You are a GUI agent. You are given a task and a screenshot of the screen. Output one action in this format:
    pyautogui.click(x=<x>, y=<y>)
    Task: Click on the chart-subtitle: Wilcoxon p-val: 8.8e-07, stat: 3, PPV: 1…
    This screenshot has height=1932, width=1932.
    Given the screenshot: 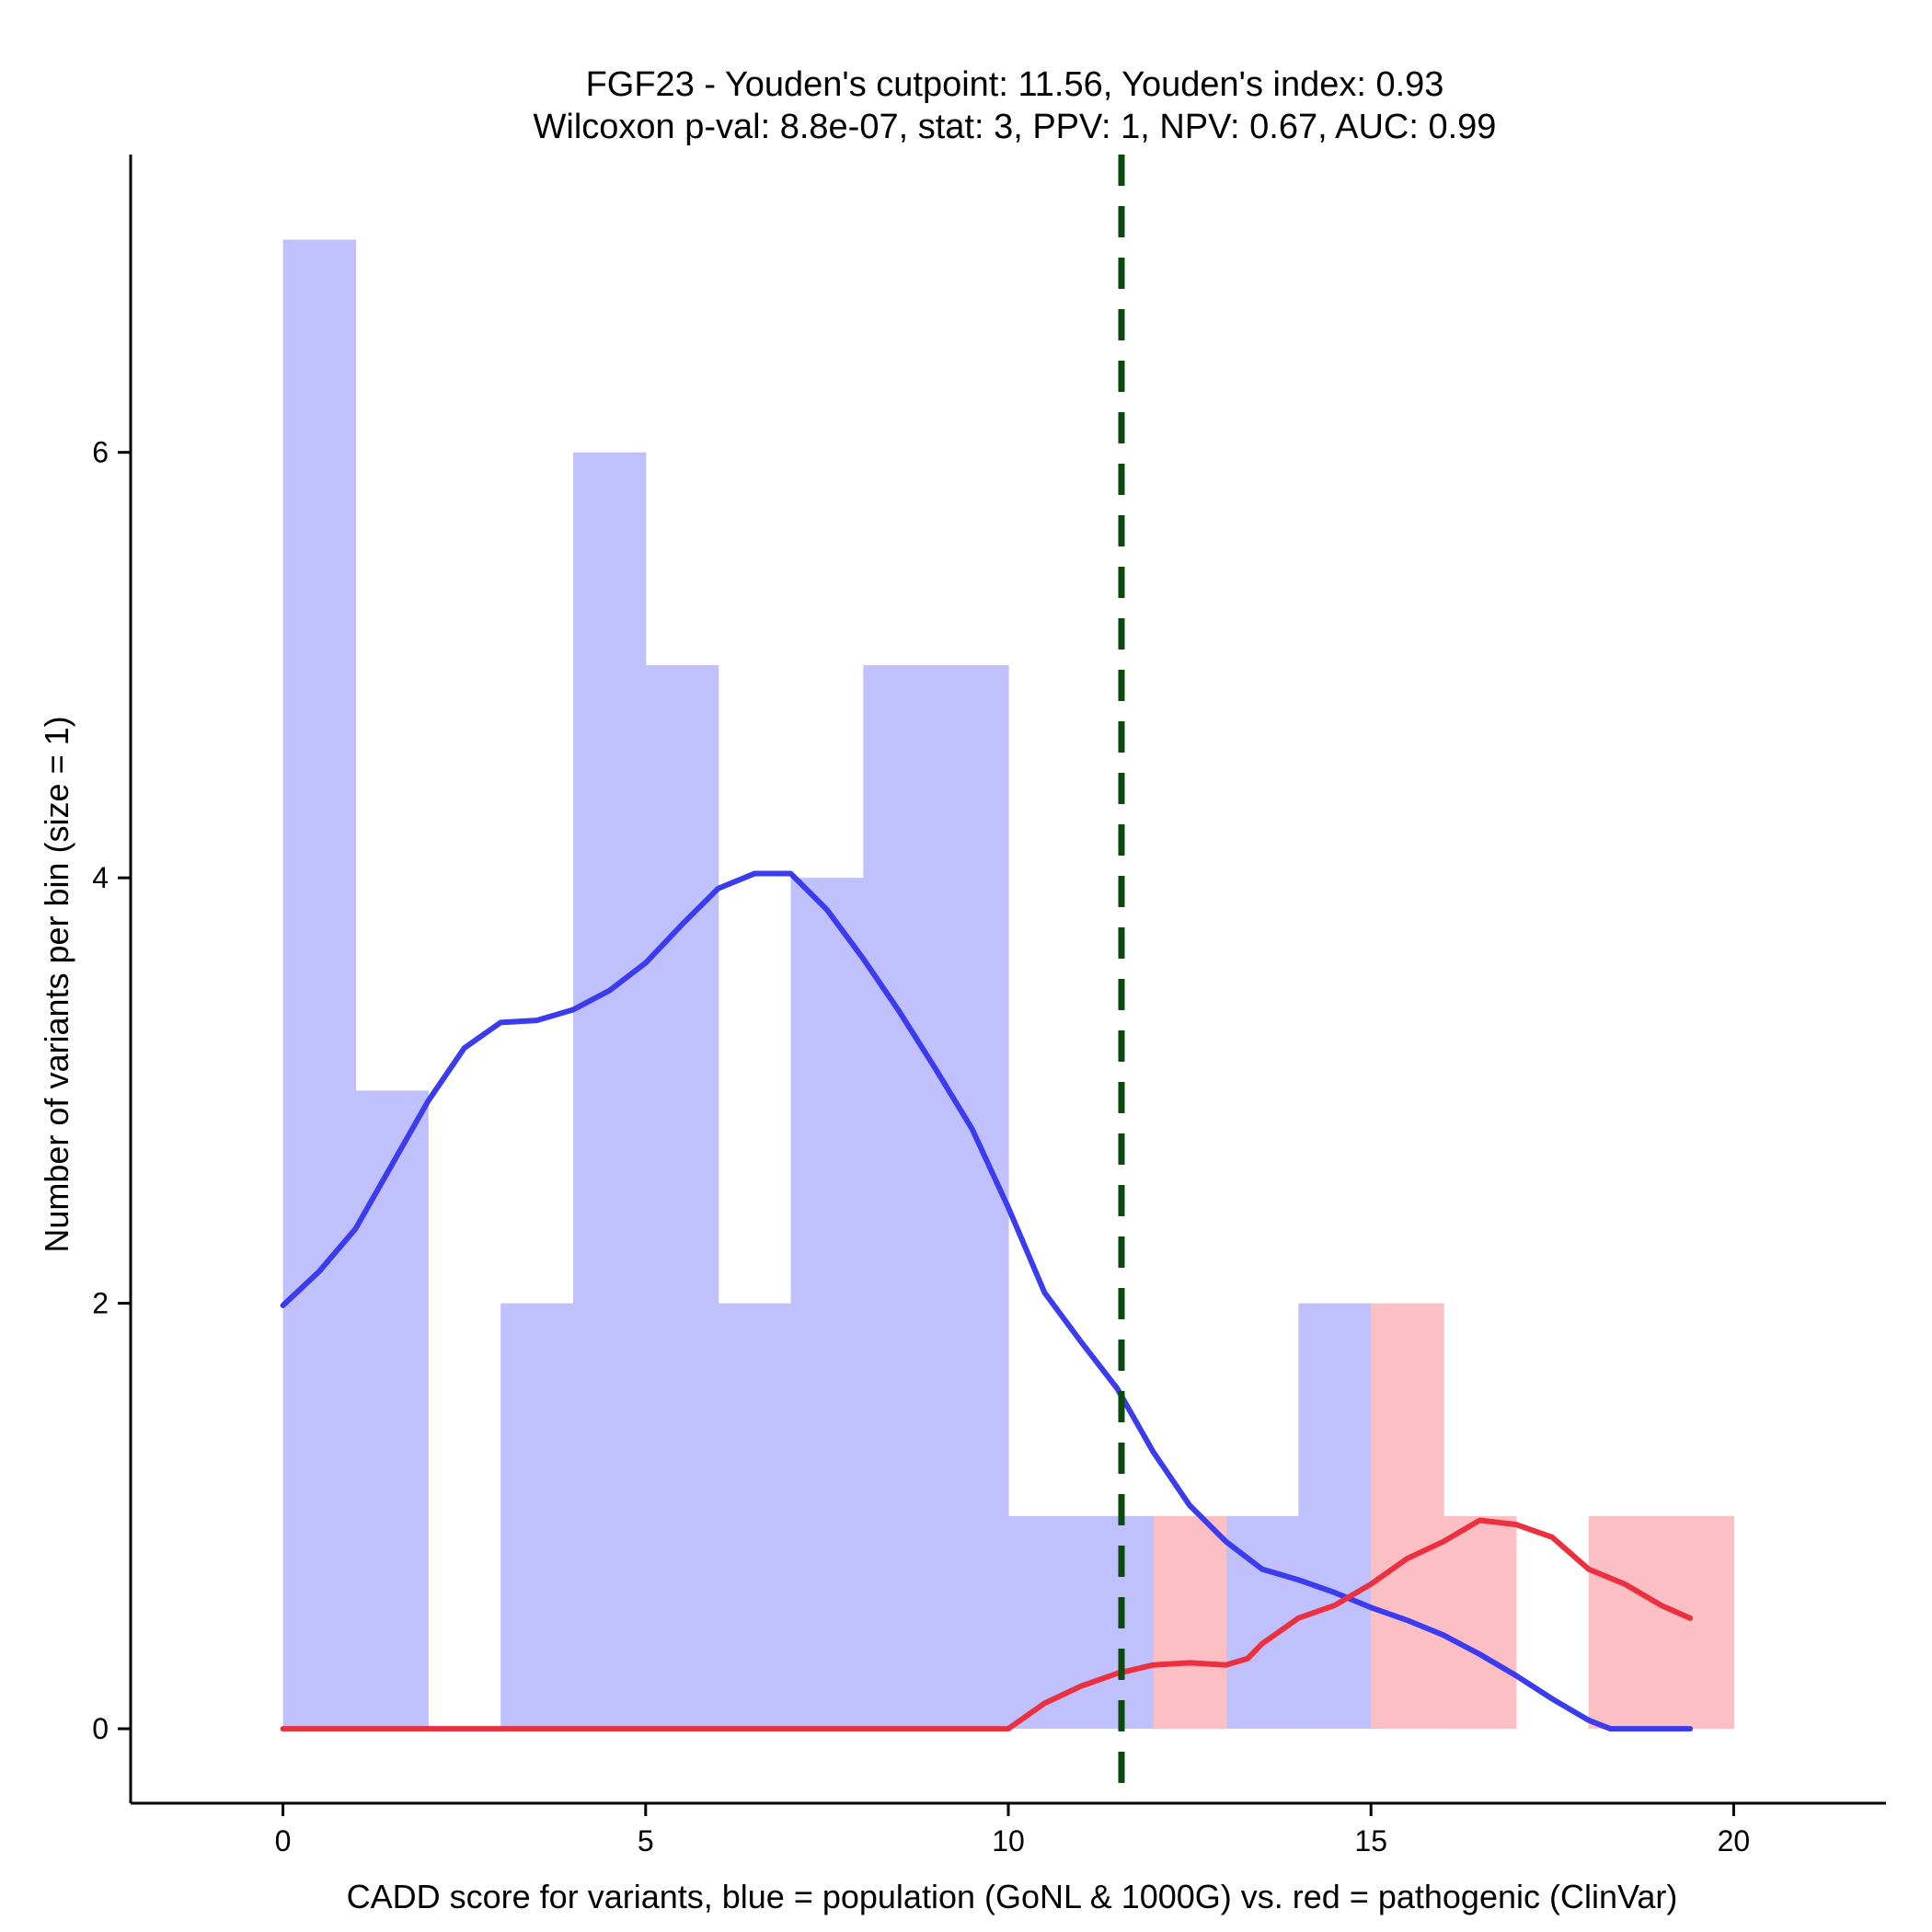 What is the action you would take?
    pyautogui.click(x=1016, y=127)
    